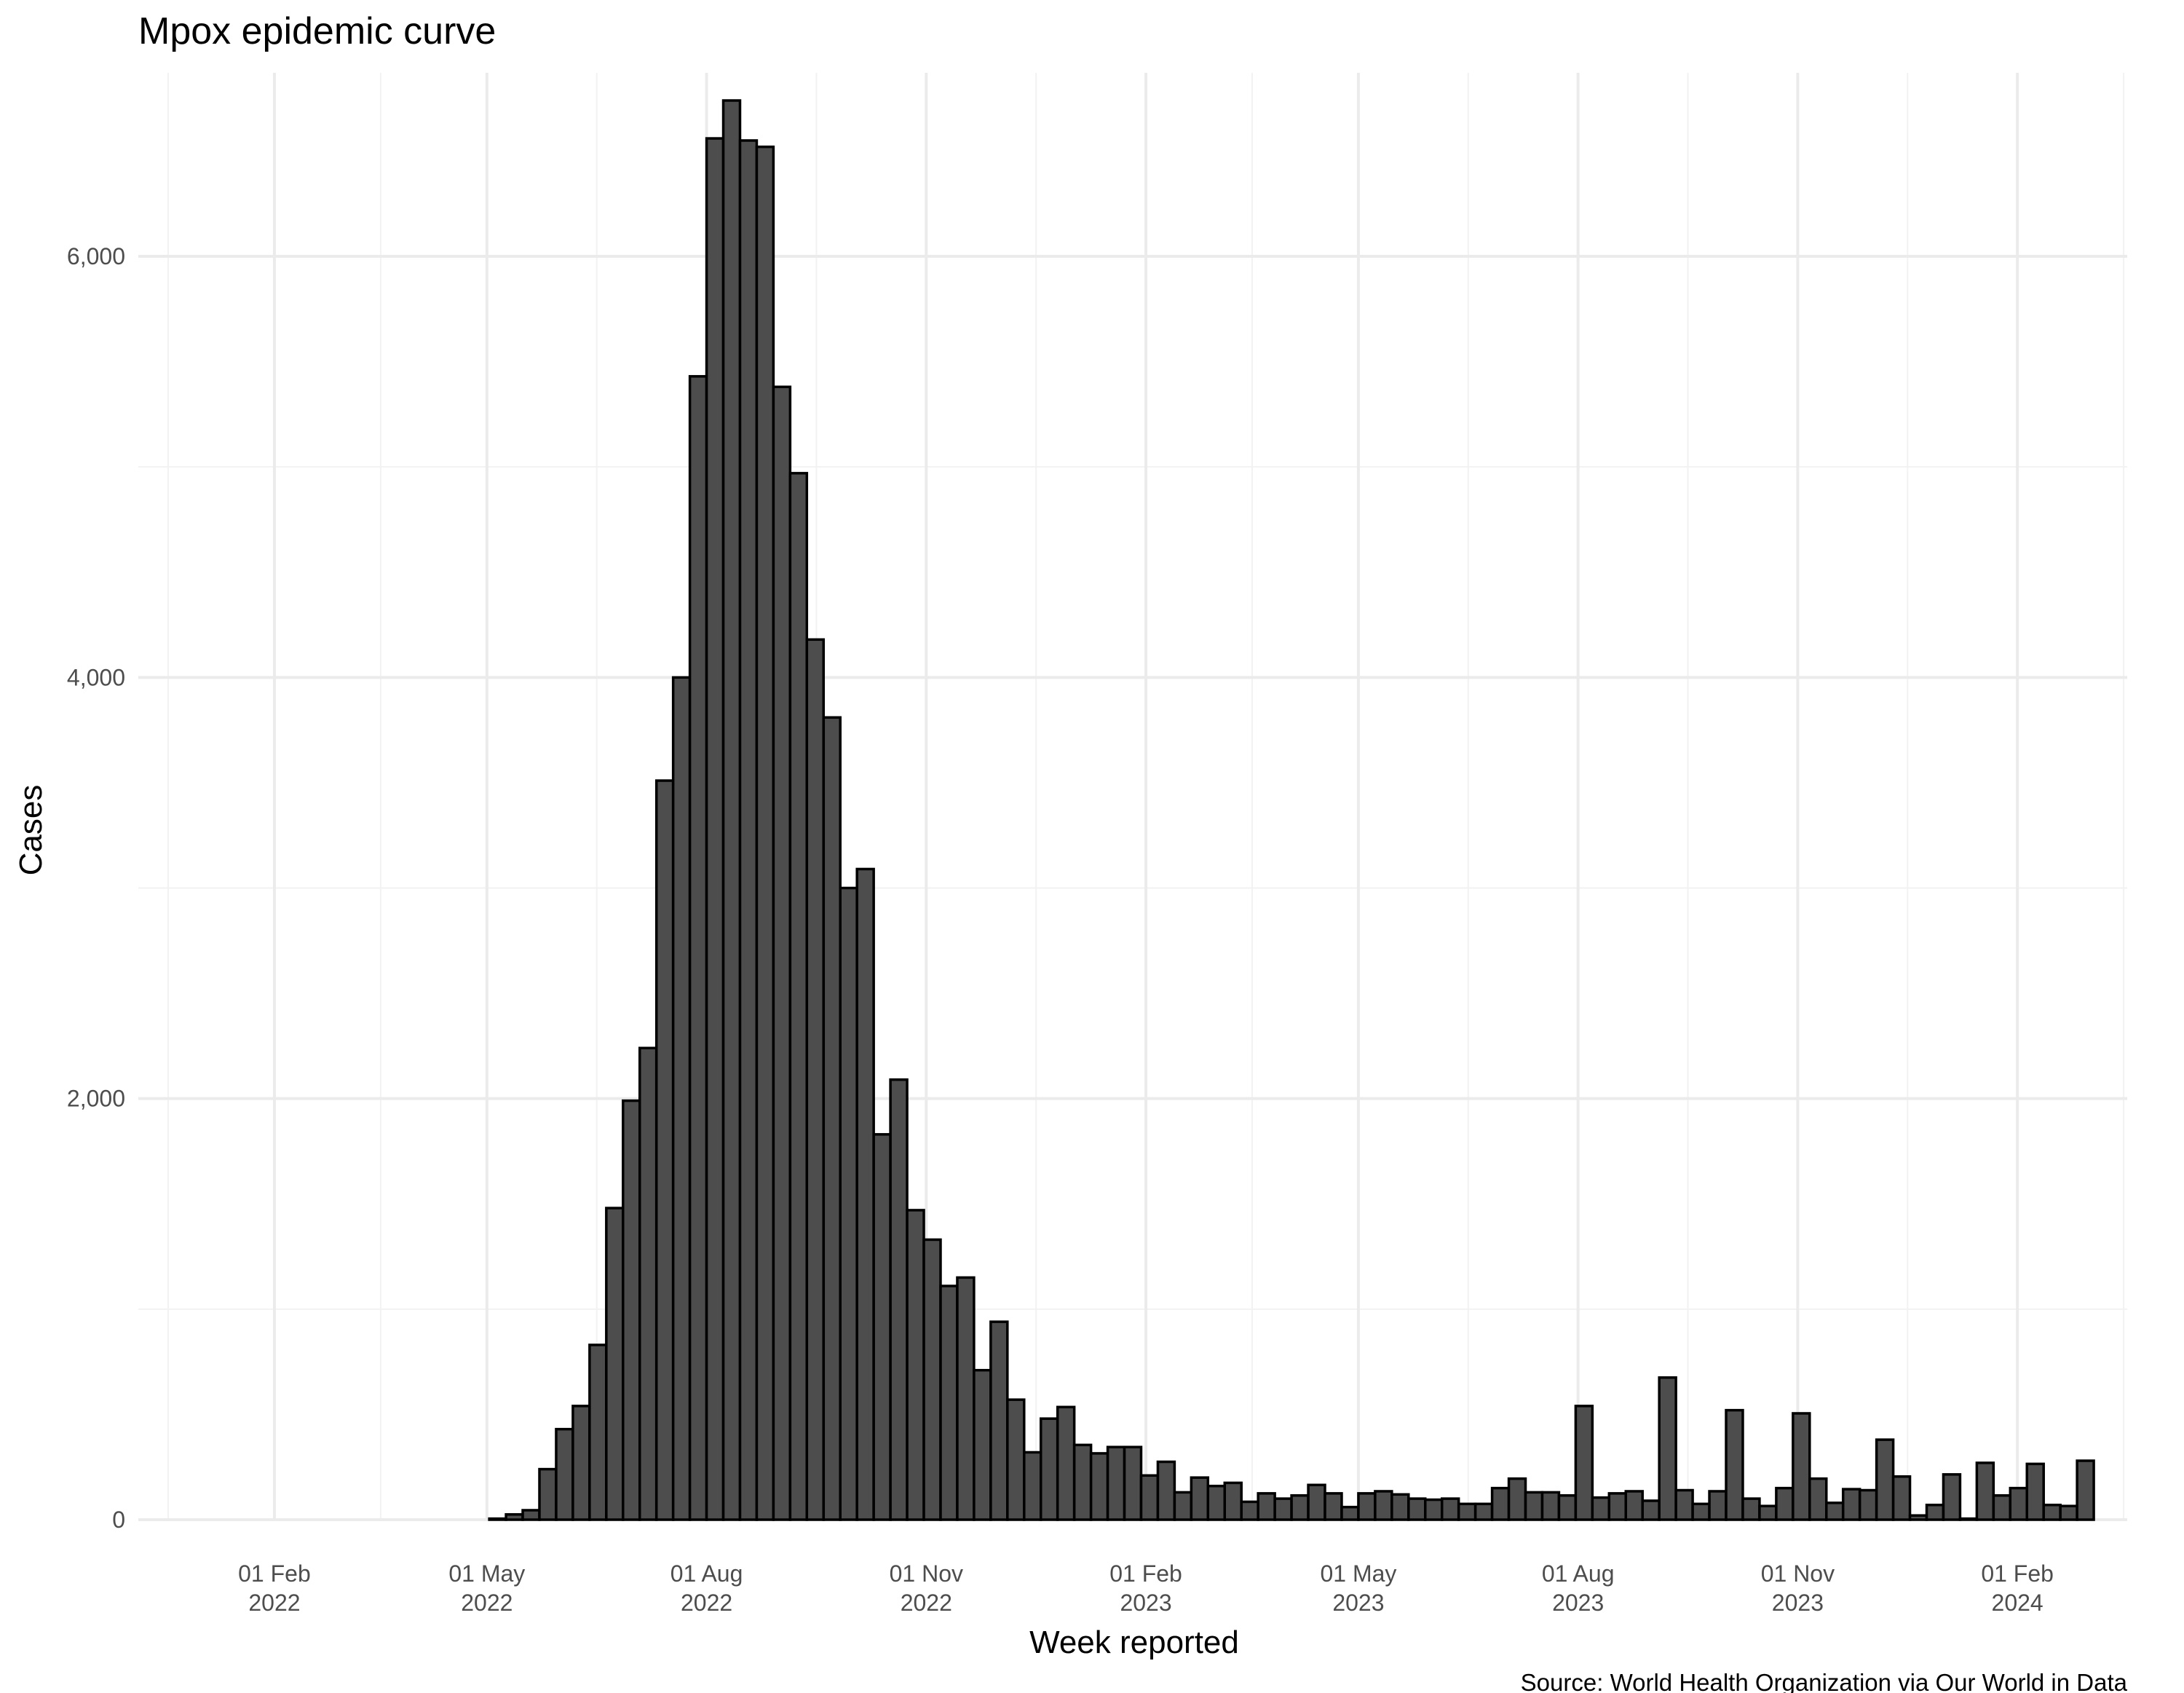 This screenshot has height=1693, width=2184. Describe the element at coordinates (926, 1588) in the screenshot. I see `x-tick-label: 01 Nov 2022` at that location.